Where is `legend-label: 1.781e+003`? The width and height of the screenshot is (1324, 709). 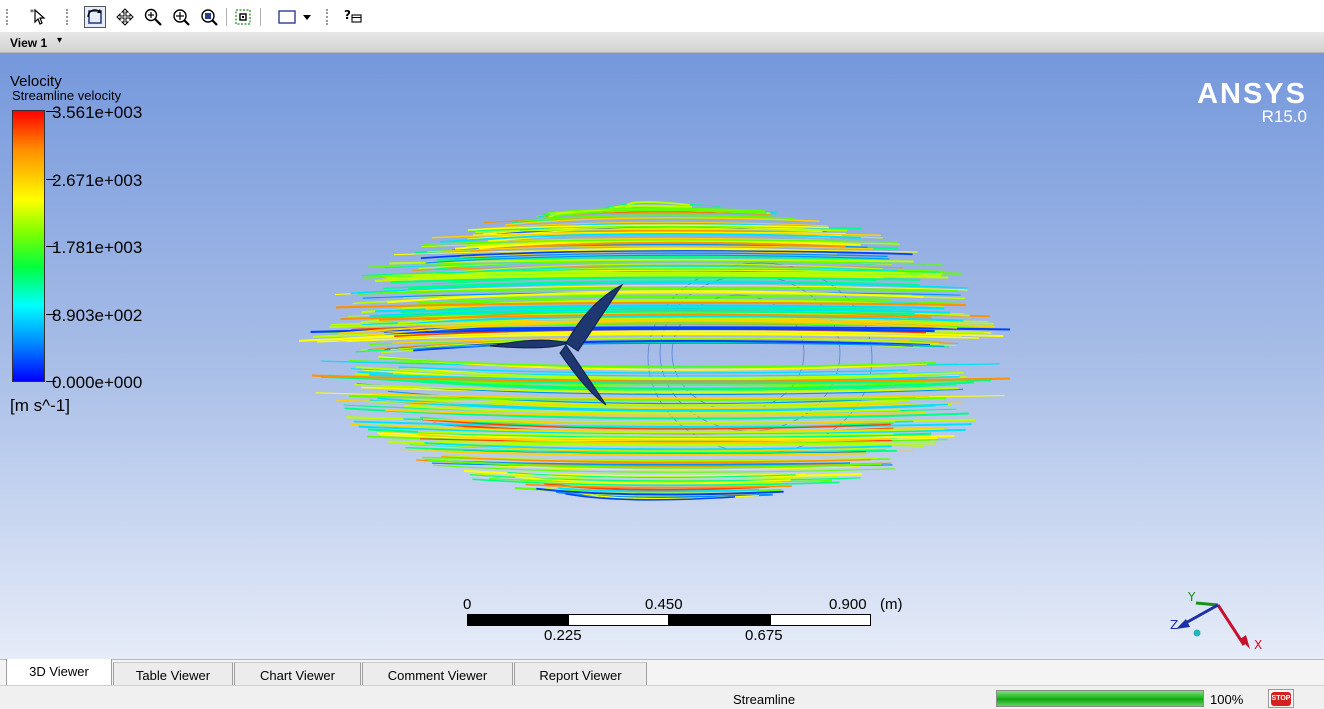 legend-label: 1.781e+003 is located at coordinates (97, 247).